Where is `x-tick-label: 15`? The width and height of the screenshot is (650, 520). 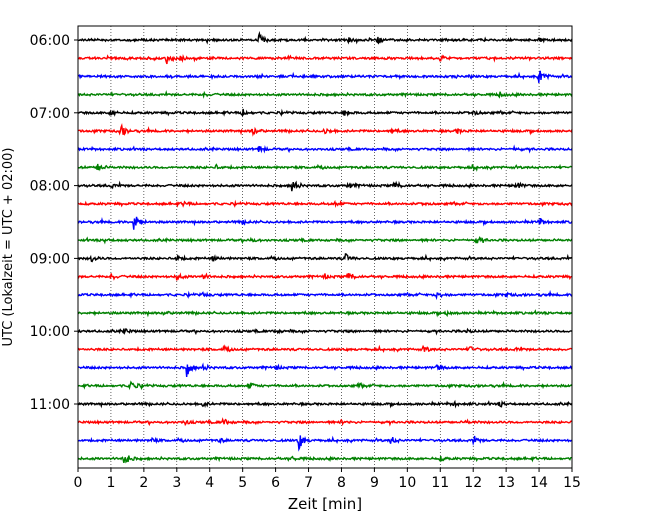 x-tick-label: 15 is located at coordinates (572, 483).